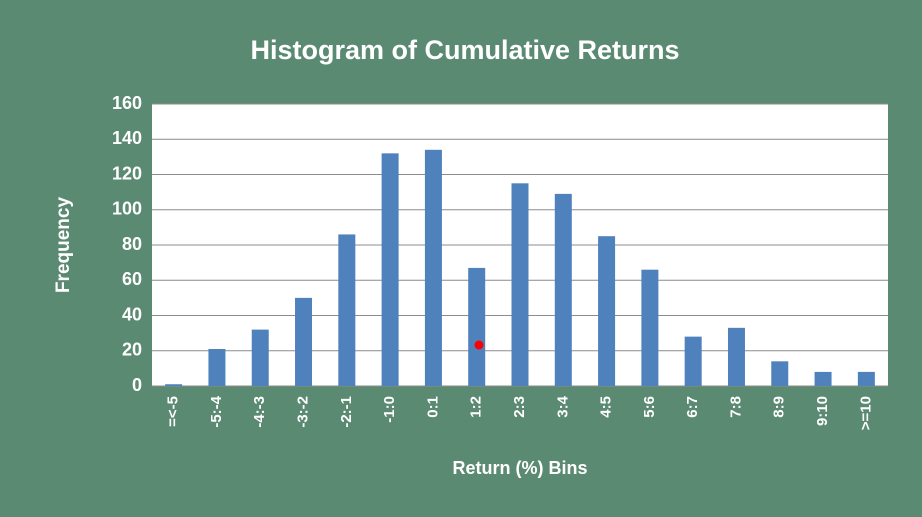 This screenshot has width=922, height=517. I want to click on x-tick-label: 5:6, so click(649, 407).